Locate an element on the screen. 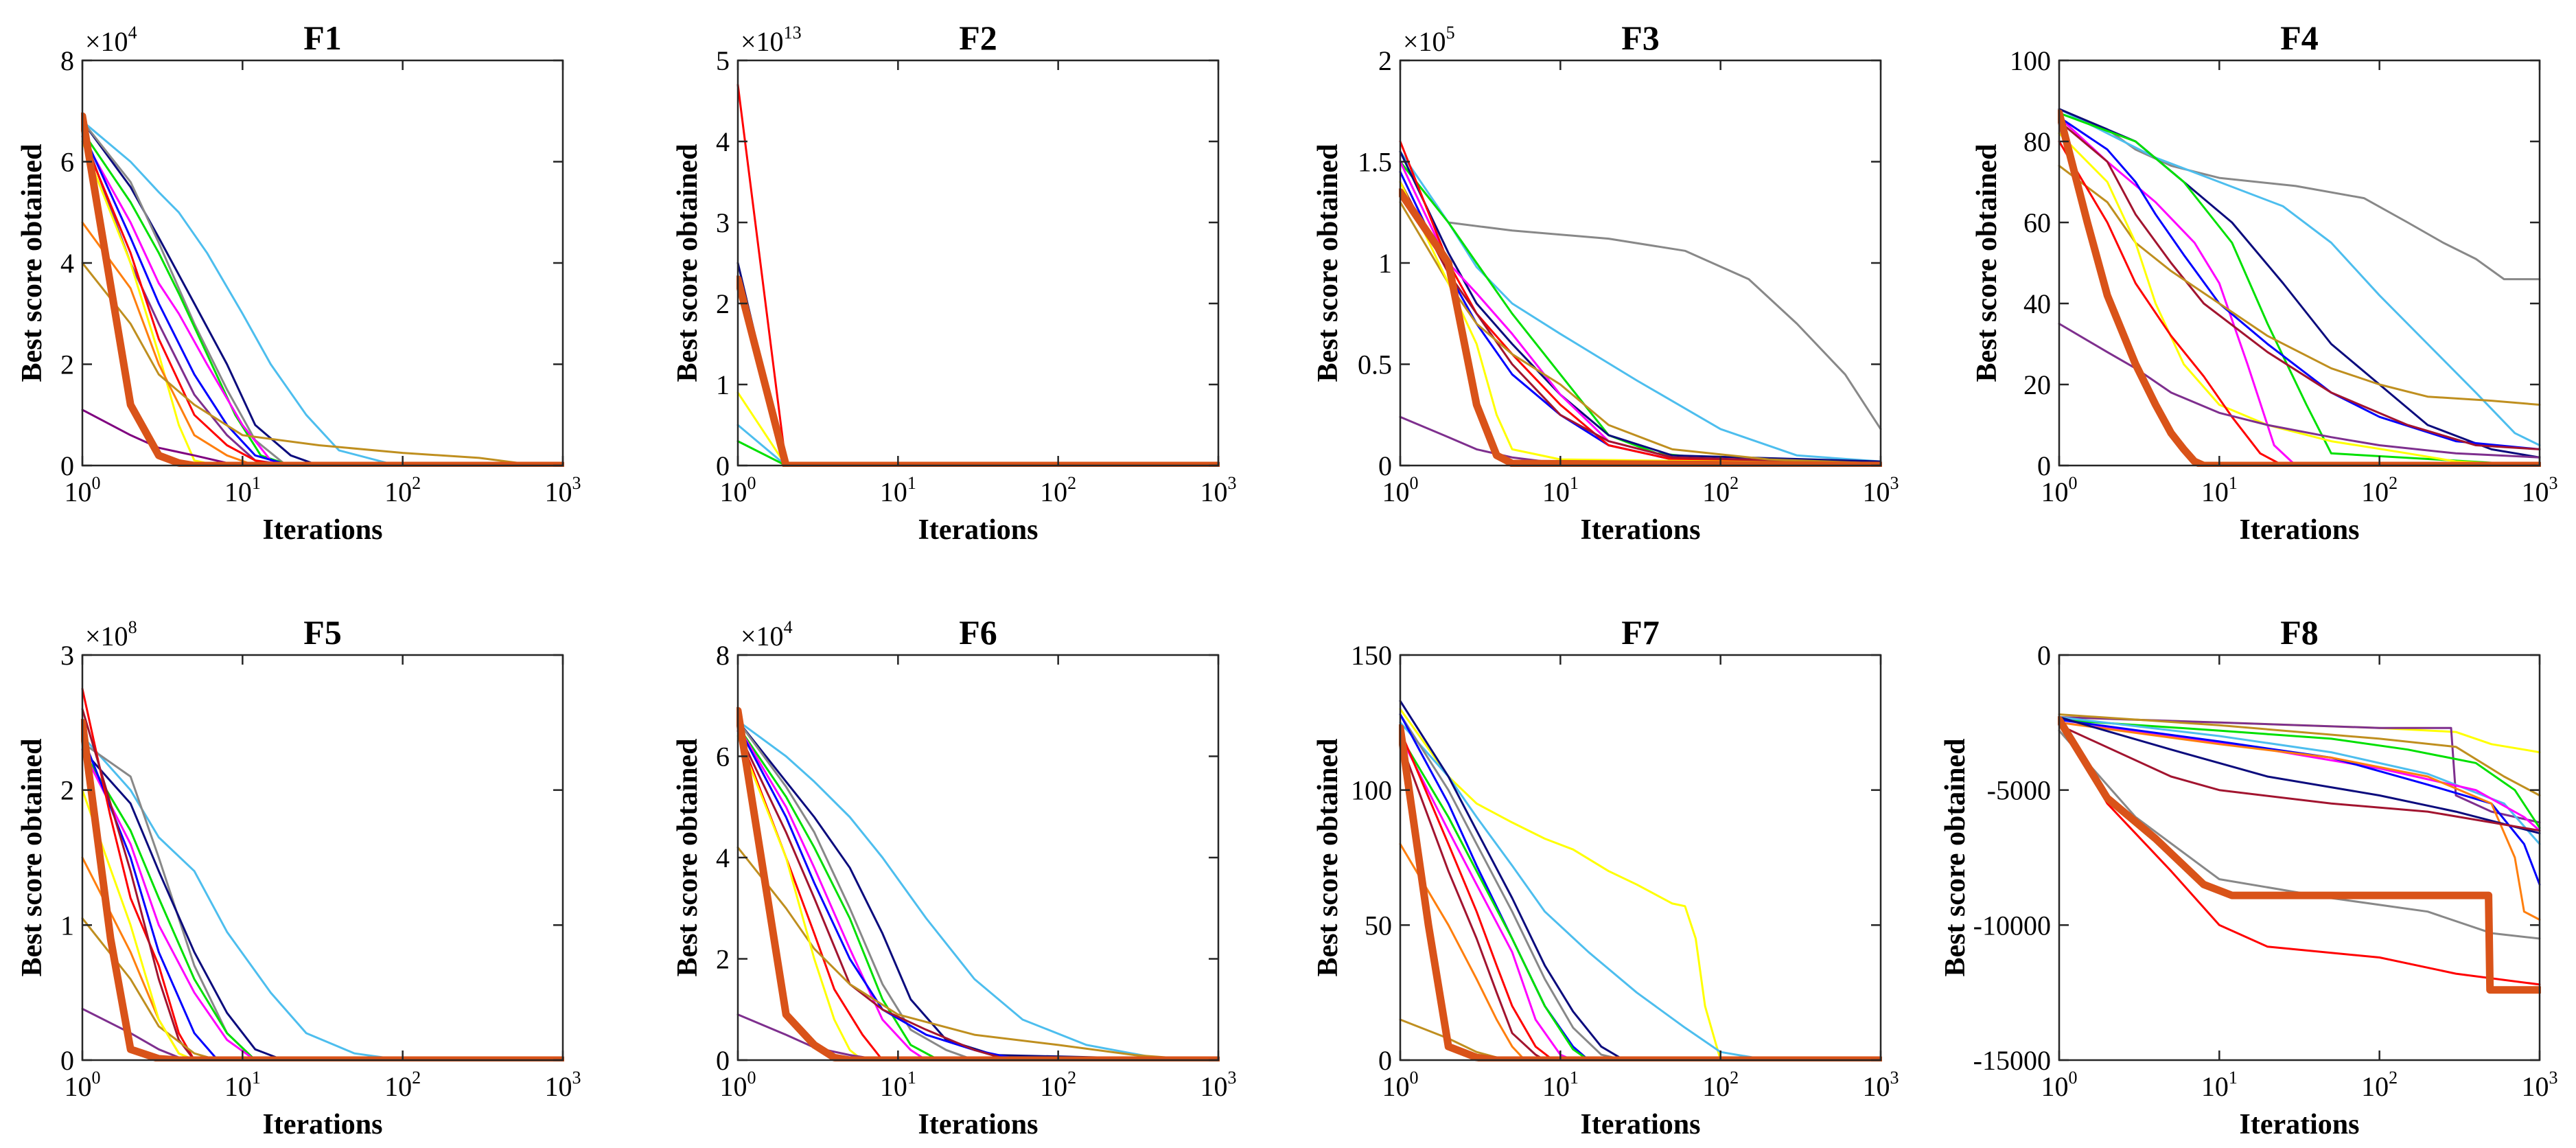 Image resolution: width=2576 pixels, height=1148 pixels. series-line-green is located at coordinates (2299, 773).